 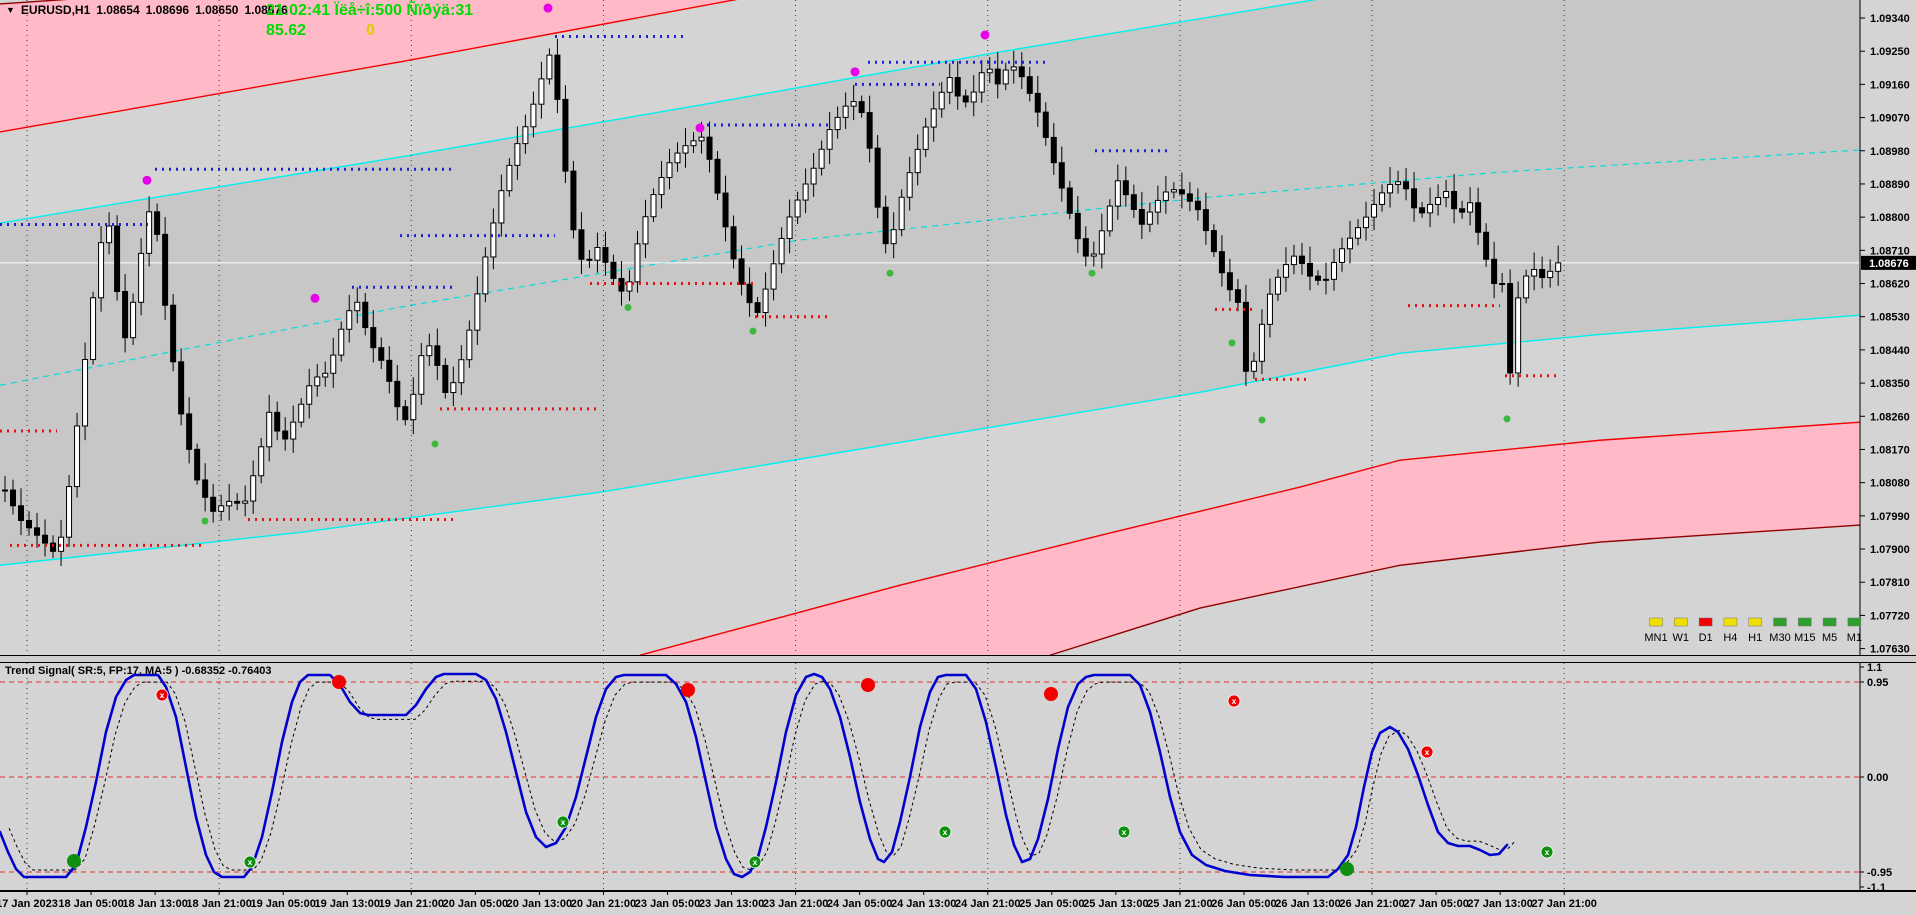 What do you see at coordinates (34, 2) in the screenshot?
I see `band-line-darkred-upper` at bounding box center [34, 2].